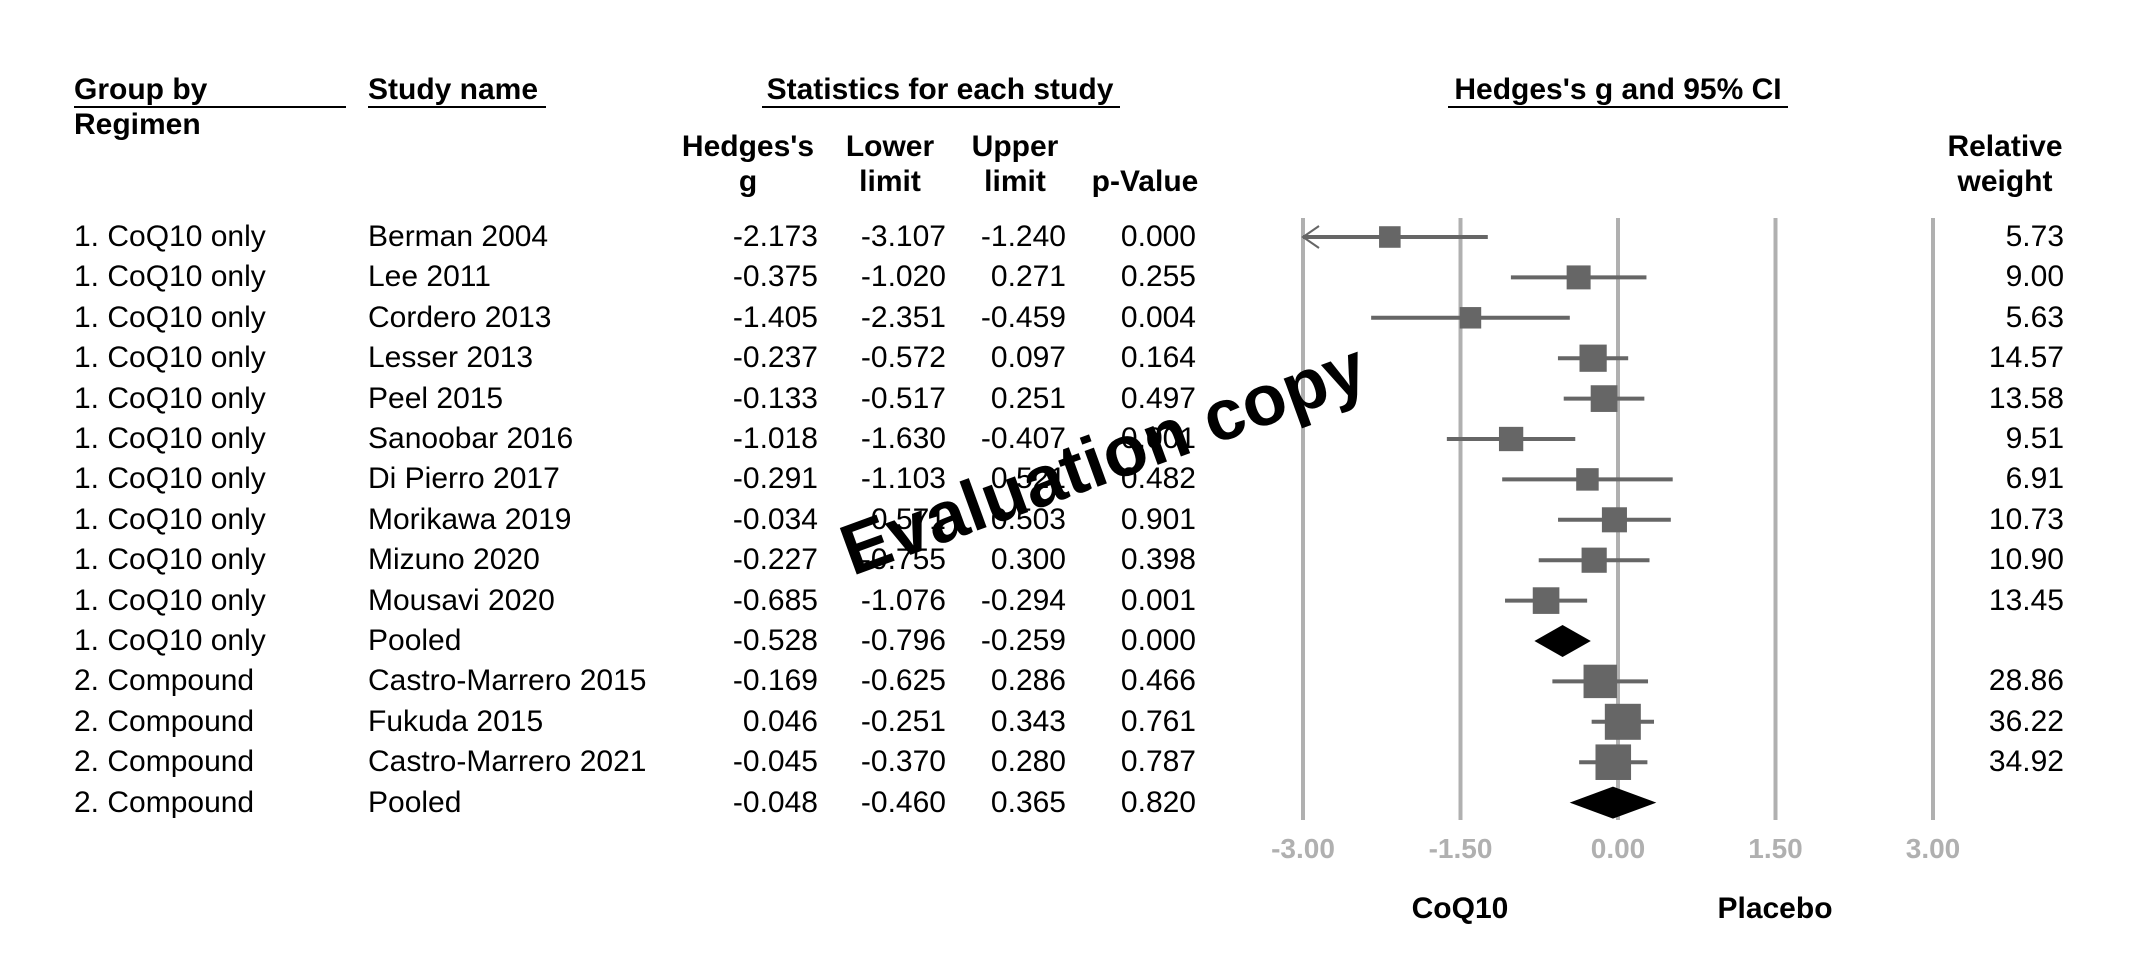 This screenshot has height=960, width=2133. I want to click on cell-p-value: 0.820, so click(1158, 802).